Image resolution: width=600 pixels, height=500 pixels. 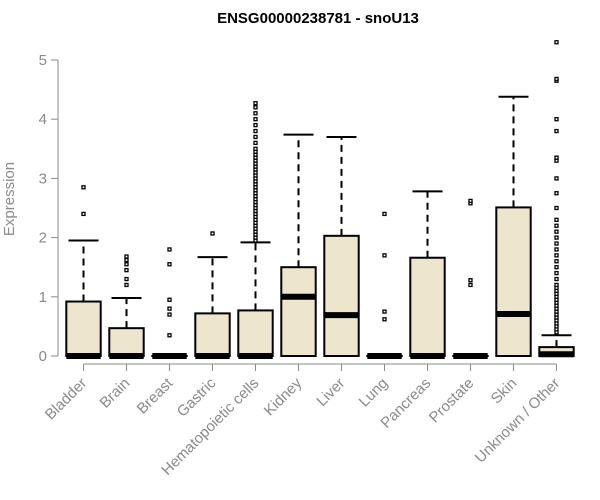 What do you see at coordinates (255, 230) in the screenshot?
I see `box-hematopoietic-cells` at bounding box center [255, 230].